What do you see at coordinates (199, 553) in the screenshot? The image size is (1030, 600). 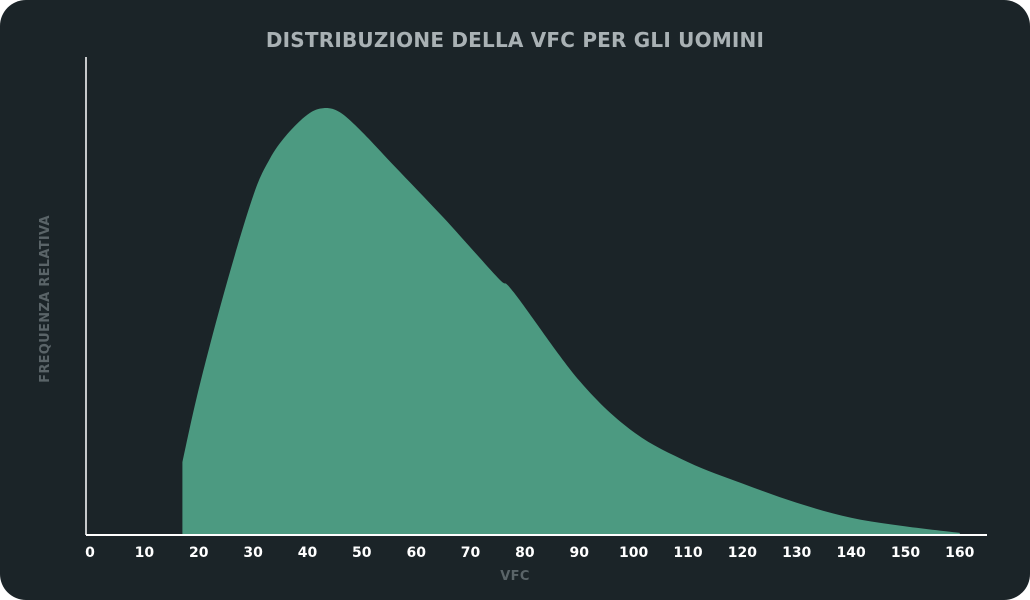 I see `x-tick-label: 20` at bounding box center [199, 553].